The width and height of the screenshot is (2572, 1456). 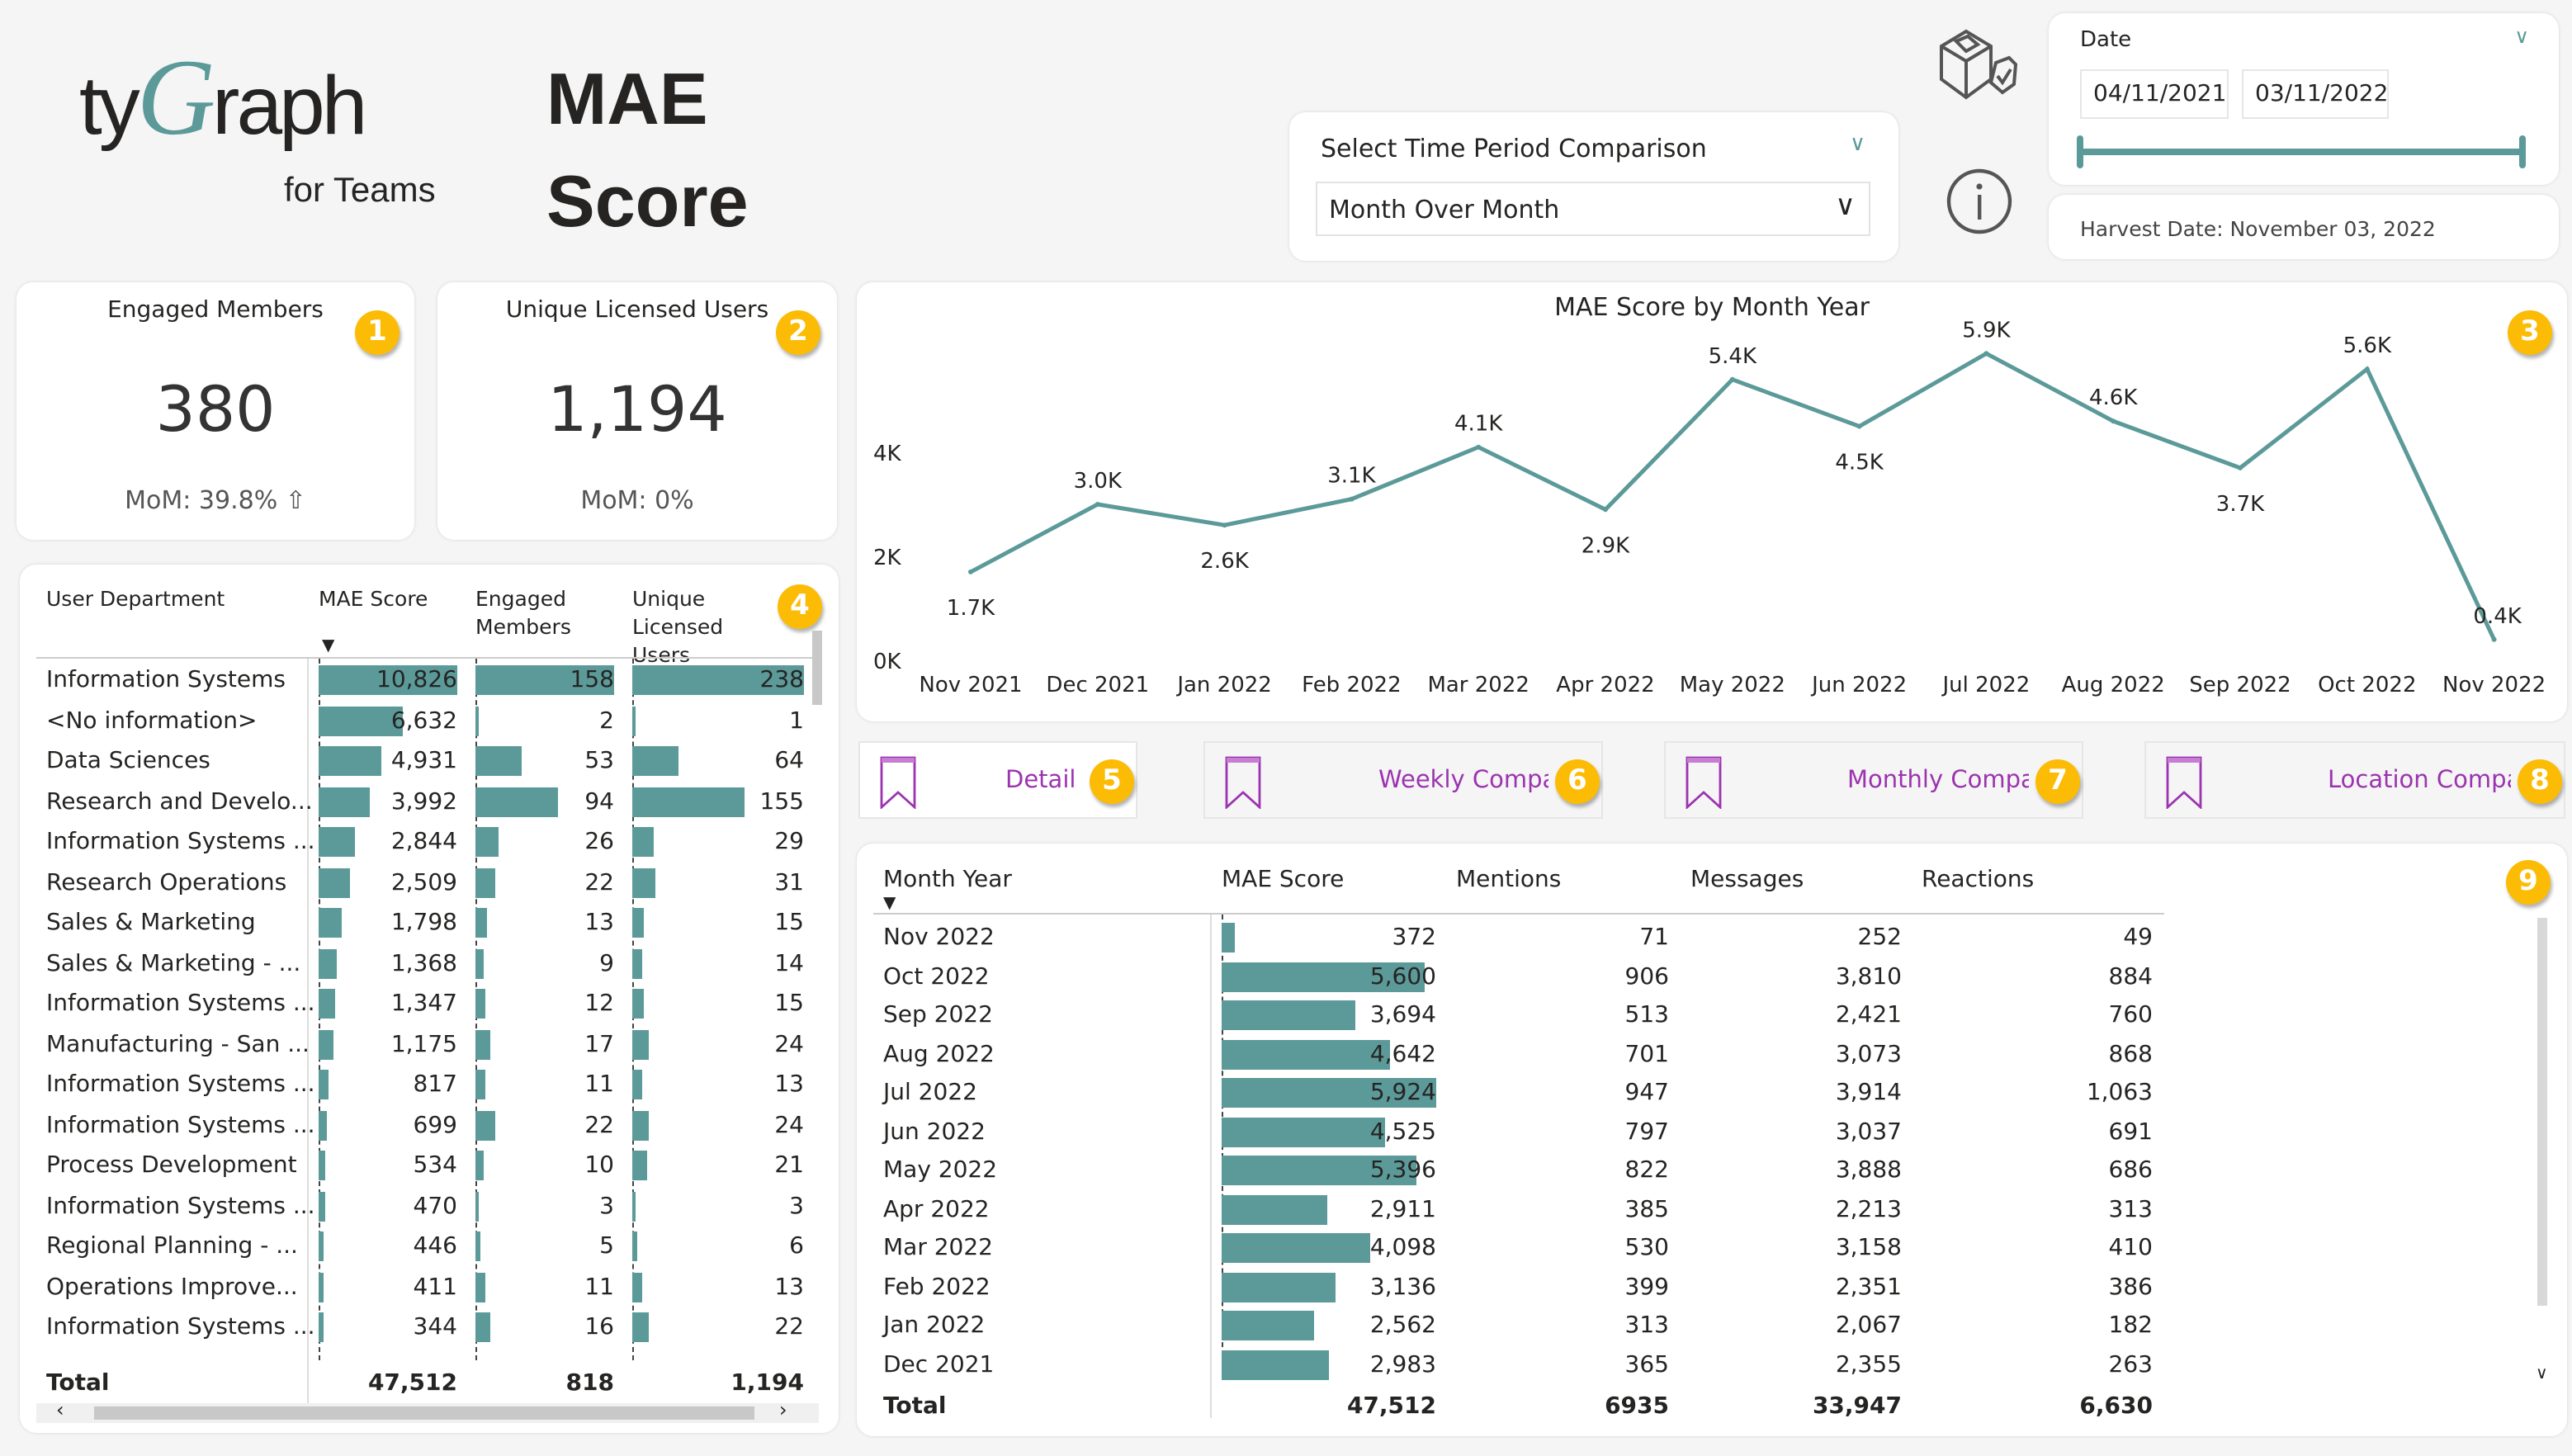 What do you see at coordinates (416, 924) in the screenshot?
I see `table-row: Sales & Marketing 1,798 13 15` at bounding box center [416, 924].